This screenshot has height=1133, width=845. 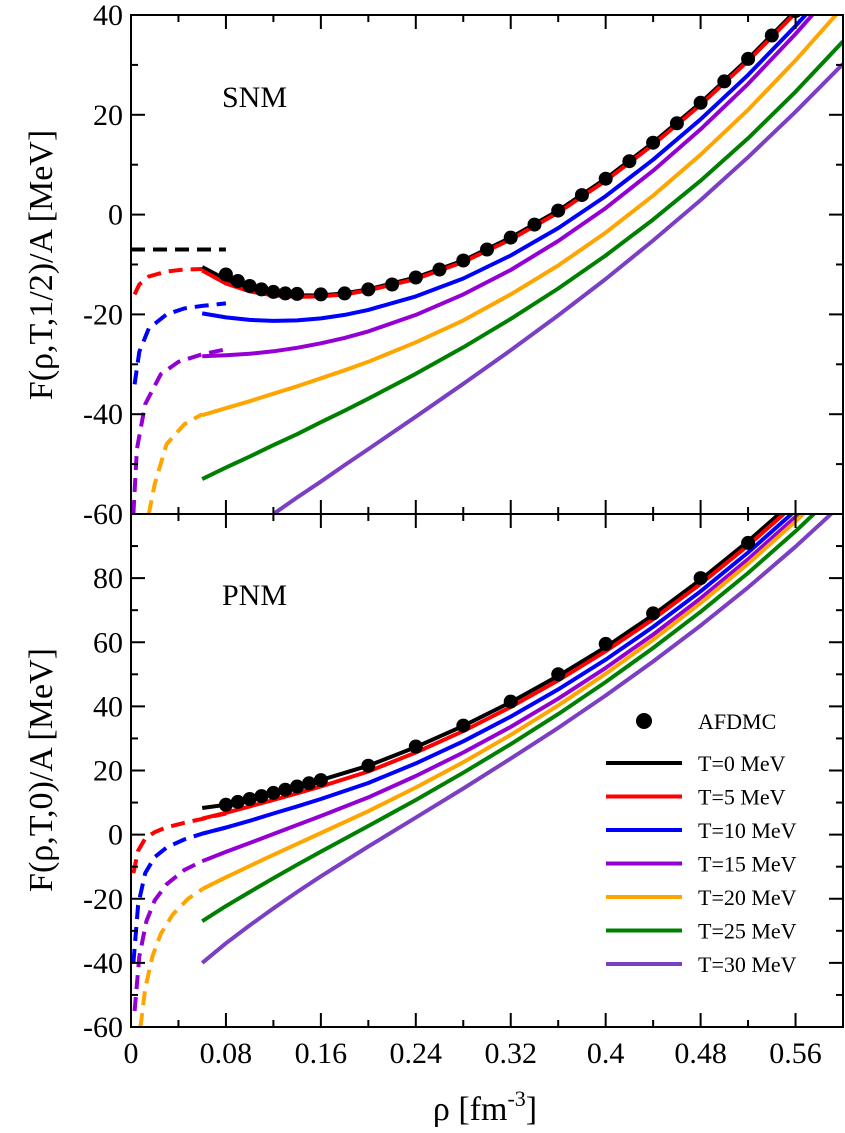 I want to click on pnm-y-tick-label: 20, so click(x=108, y=771).